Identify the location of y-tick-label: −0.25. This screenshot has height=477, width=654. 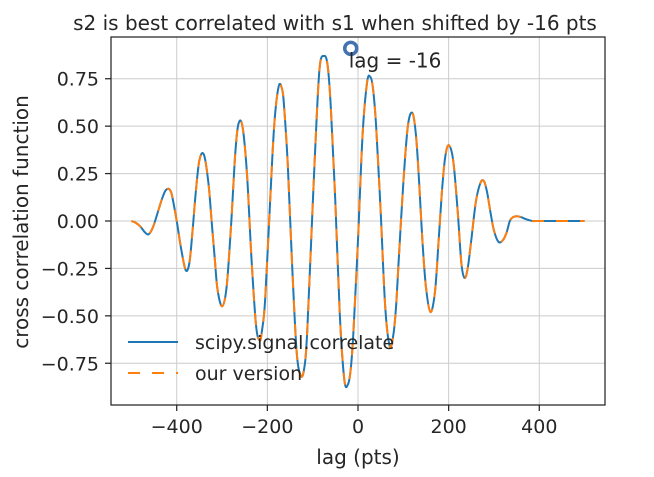
(70, 269).